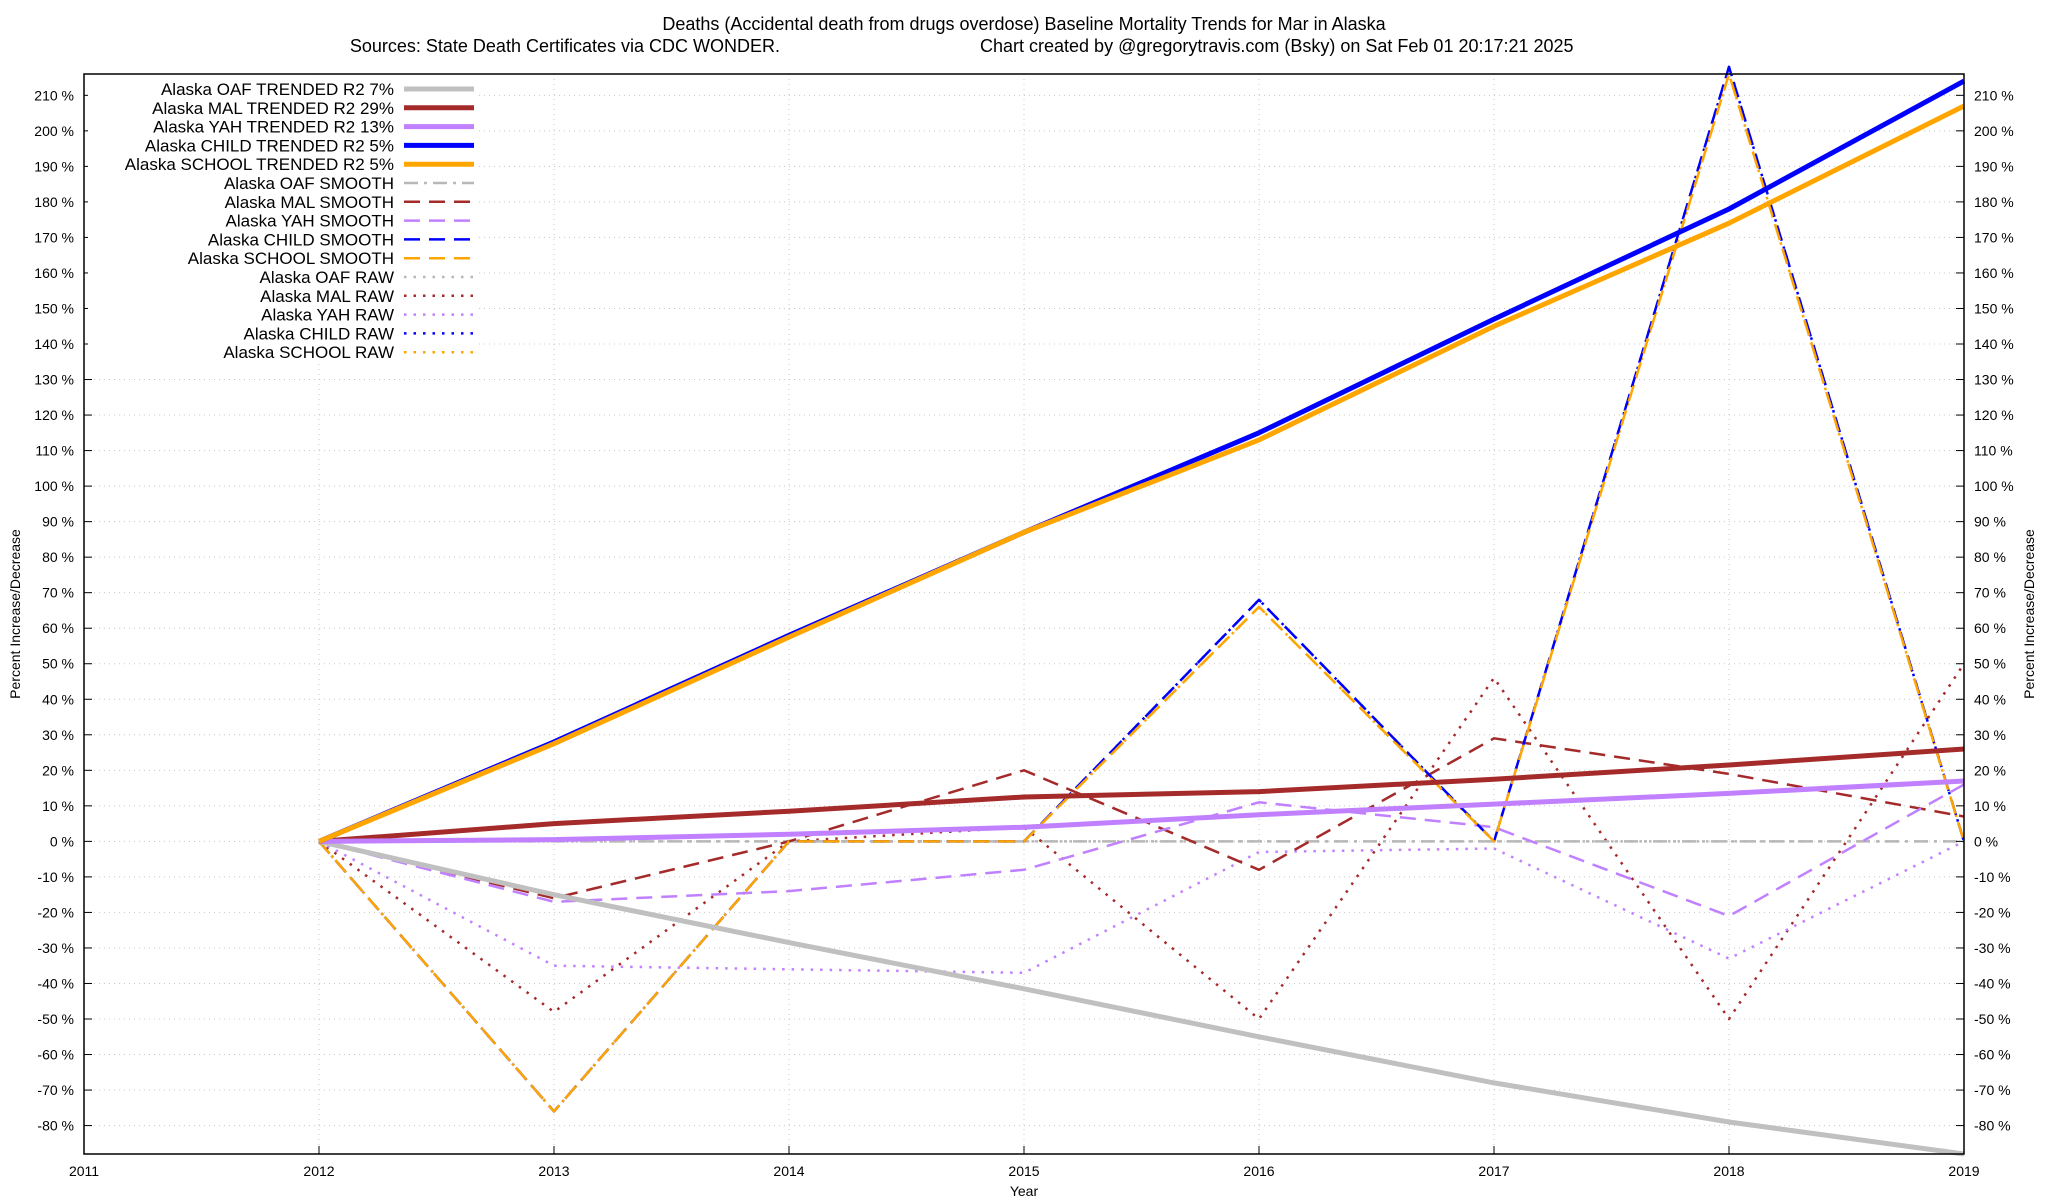 Image resolution: width=2048 pixels, height=1200 pixels. I want to click on y-tick-label-right: 0 %, so click(1986, 841).